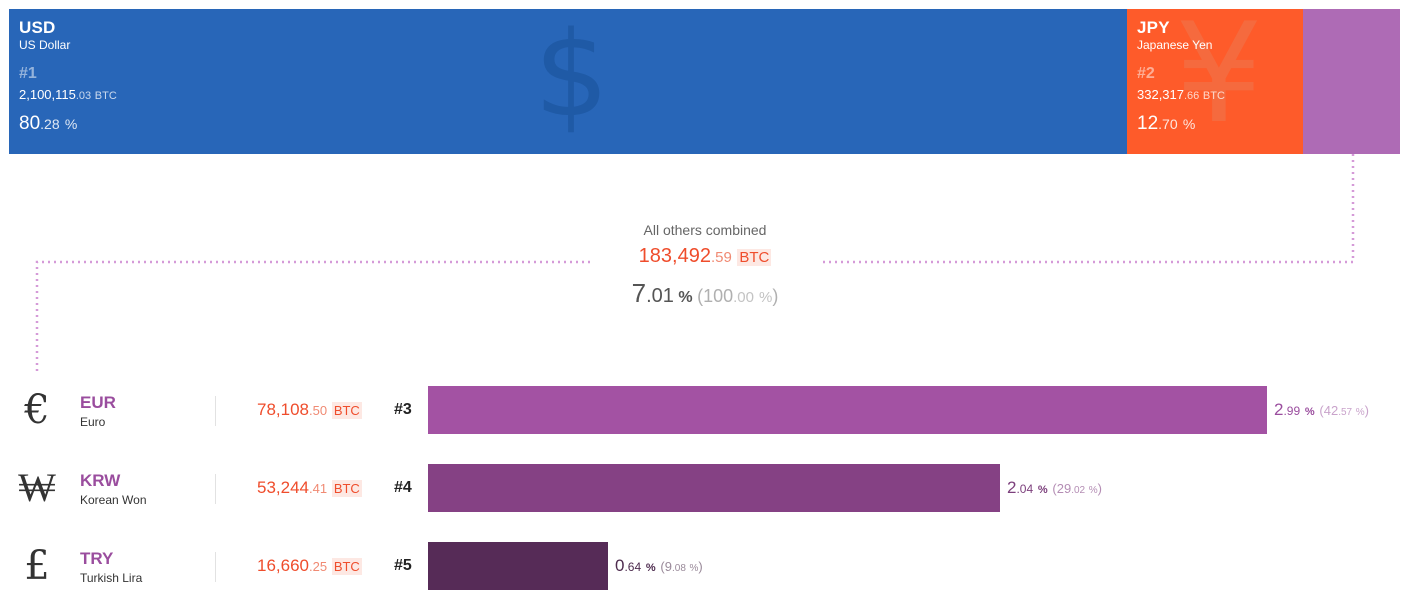 The image size is (1417, 592). Describe the element at coordinates (775, 296) in the screenshot. I see `others-total-close: )` at that location.